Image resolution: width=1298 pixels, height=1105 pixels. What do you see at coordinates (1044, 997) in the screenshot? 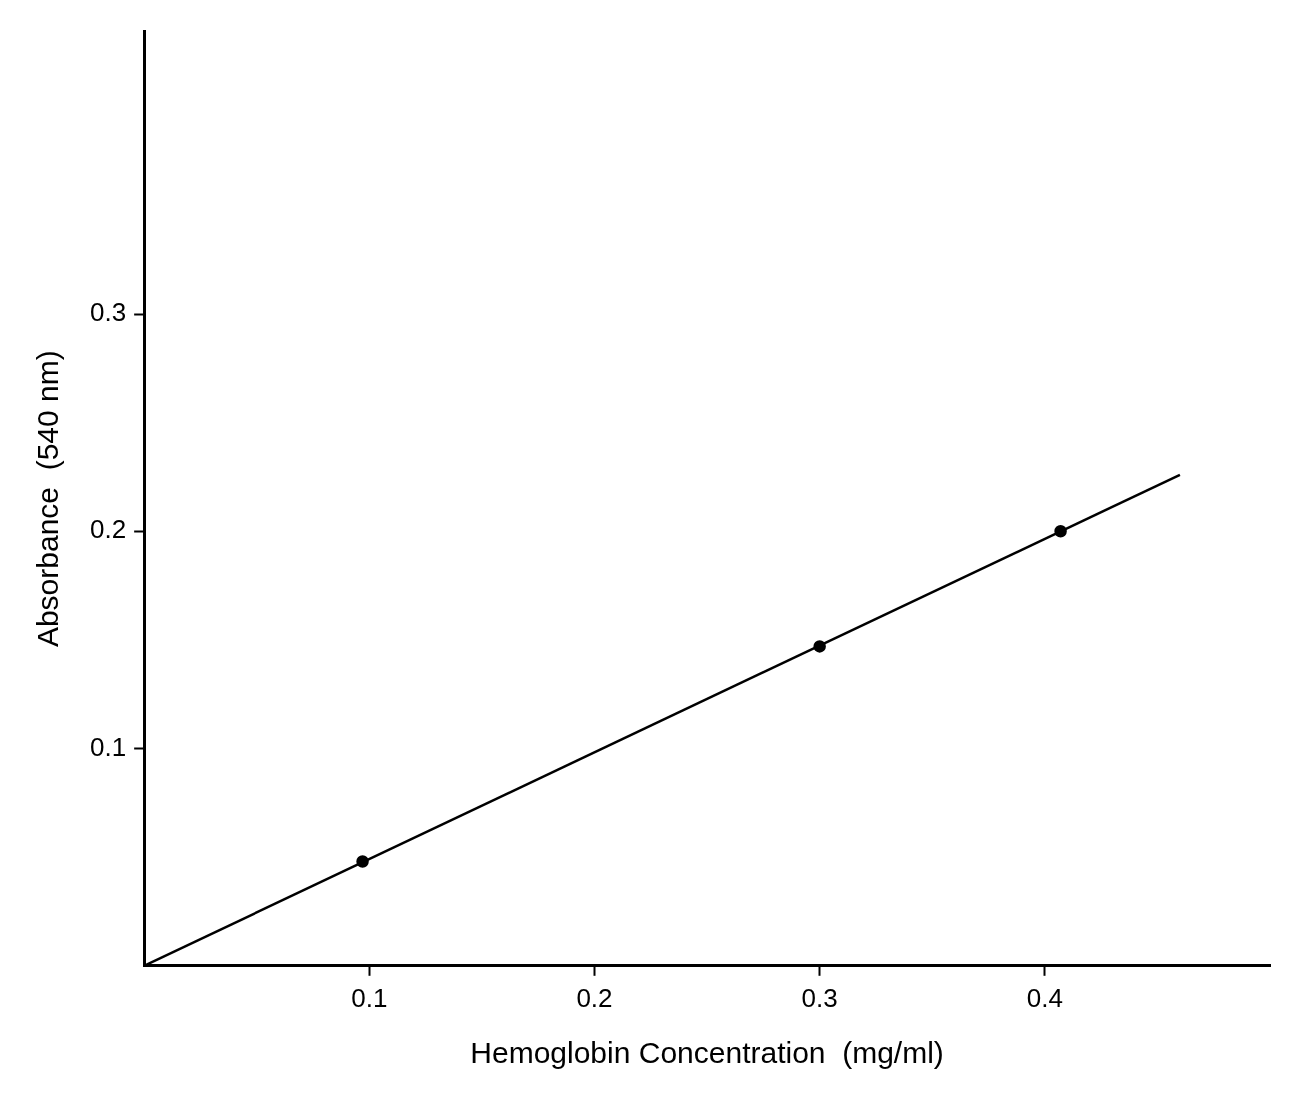
I see `x-tick-label: 0.4` at bounding box center [1044, 997].